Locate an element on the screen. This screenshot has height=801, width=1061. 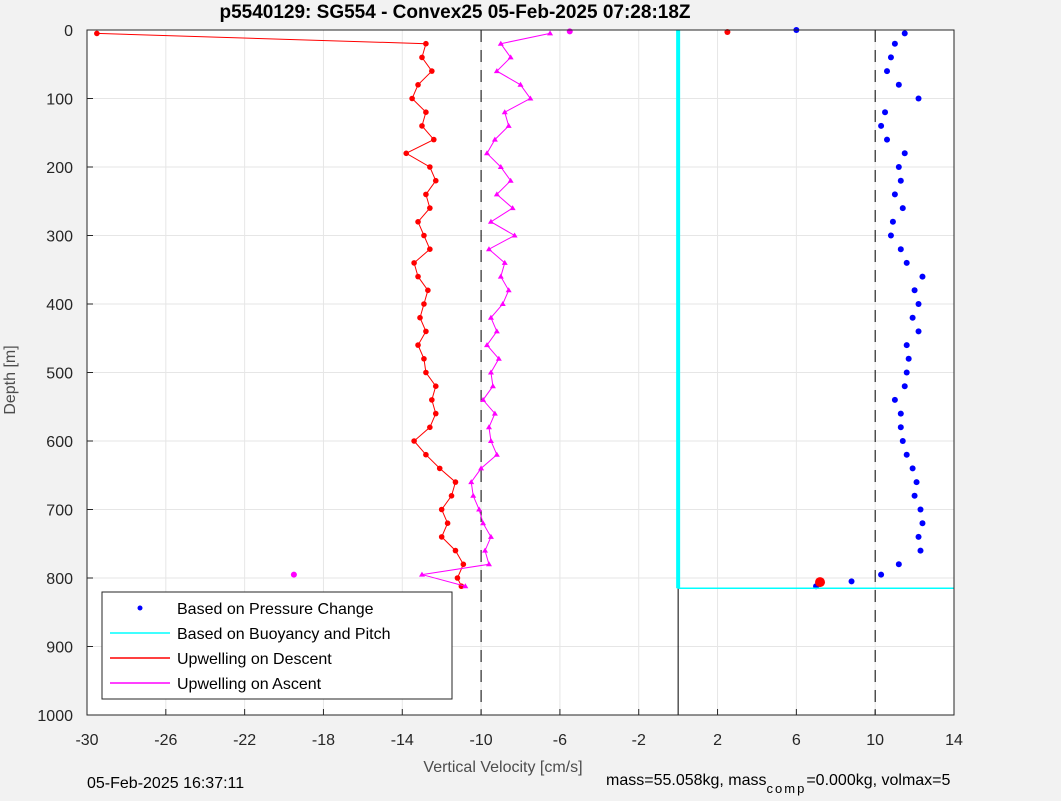
x-tick-label: 14 is located at coordinates (954, 740).